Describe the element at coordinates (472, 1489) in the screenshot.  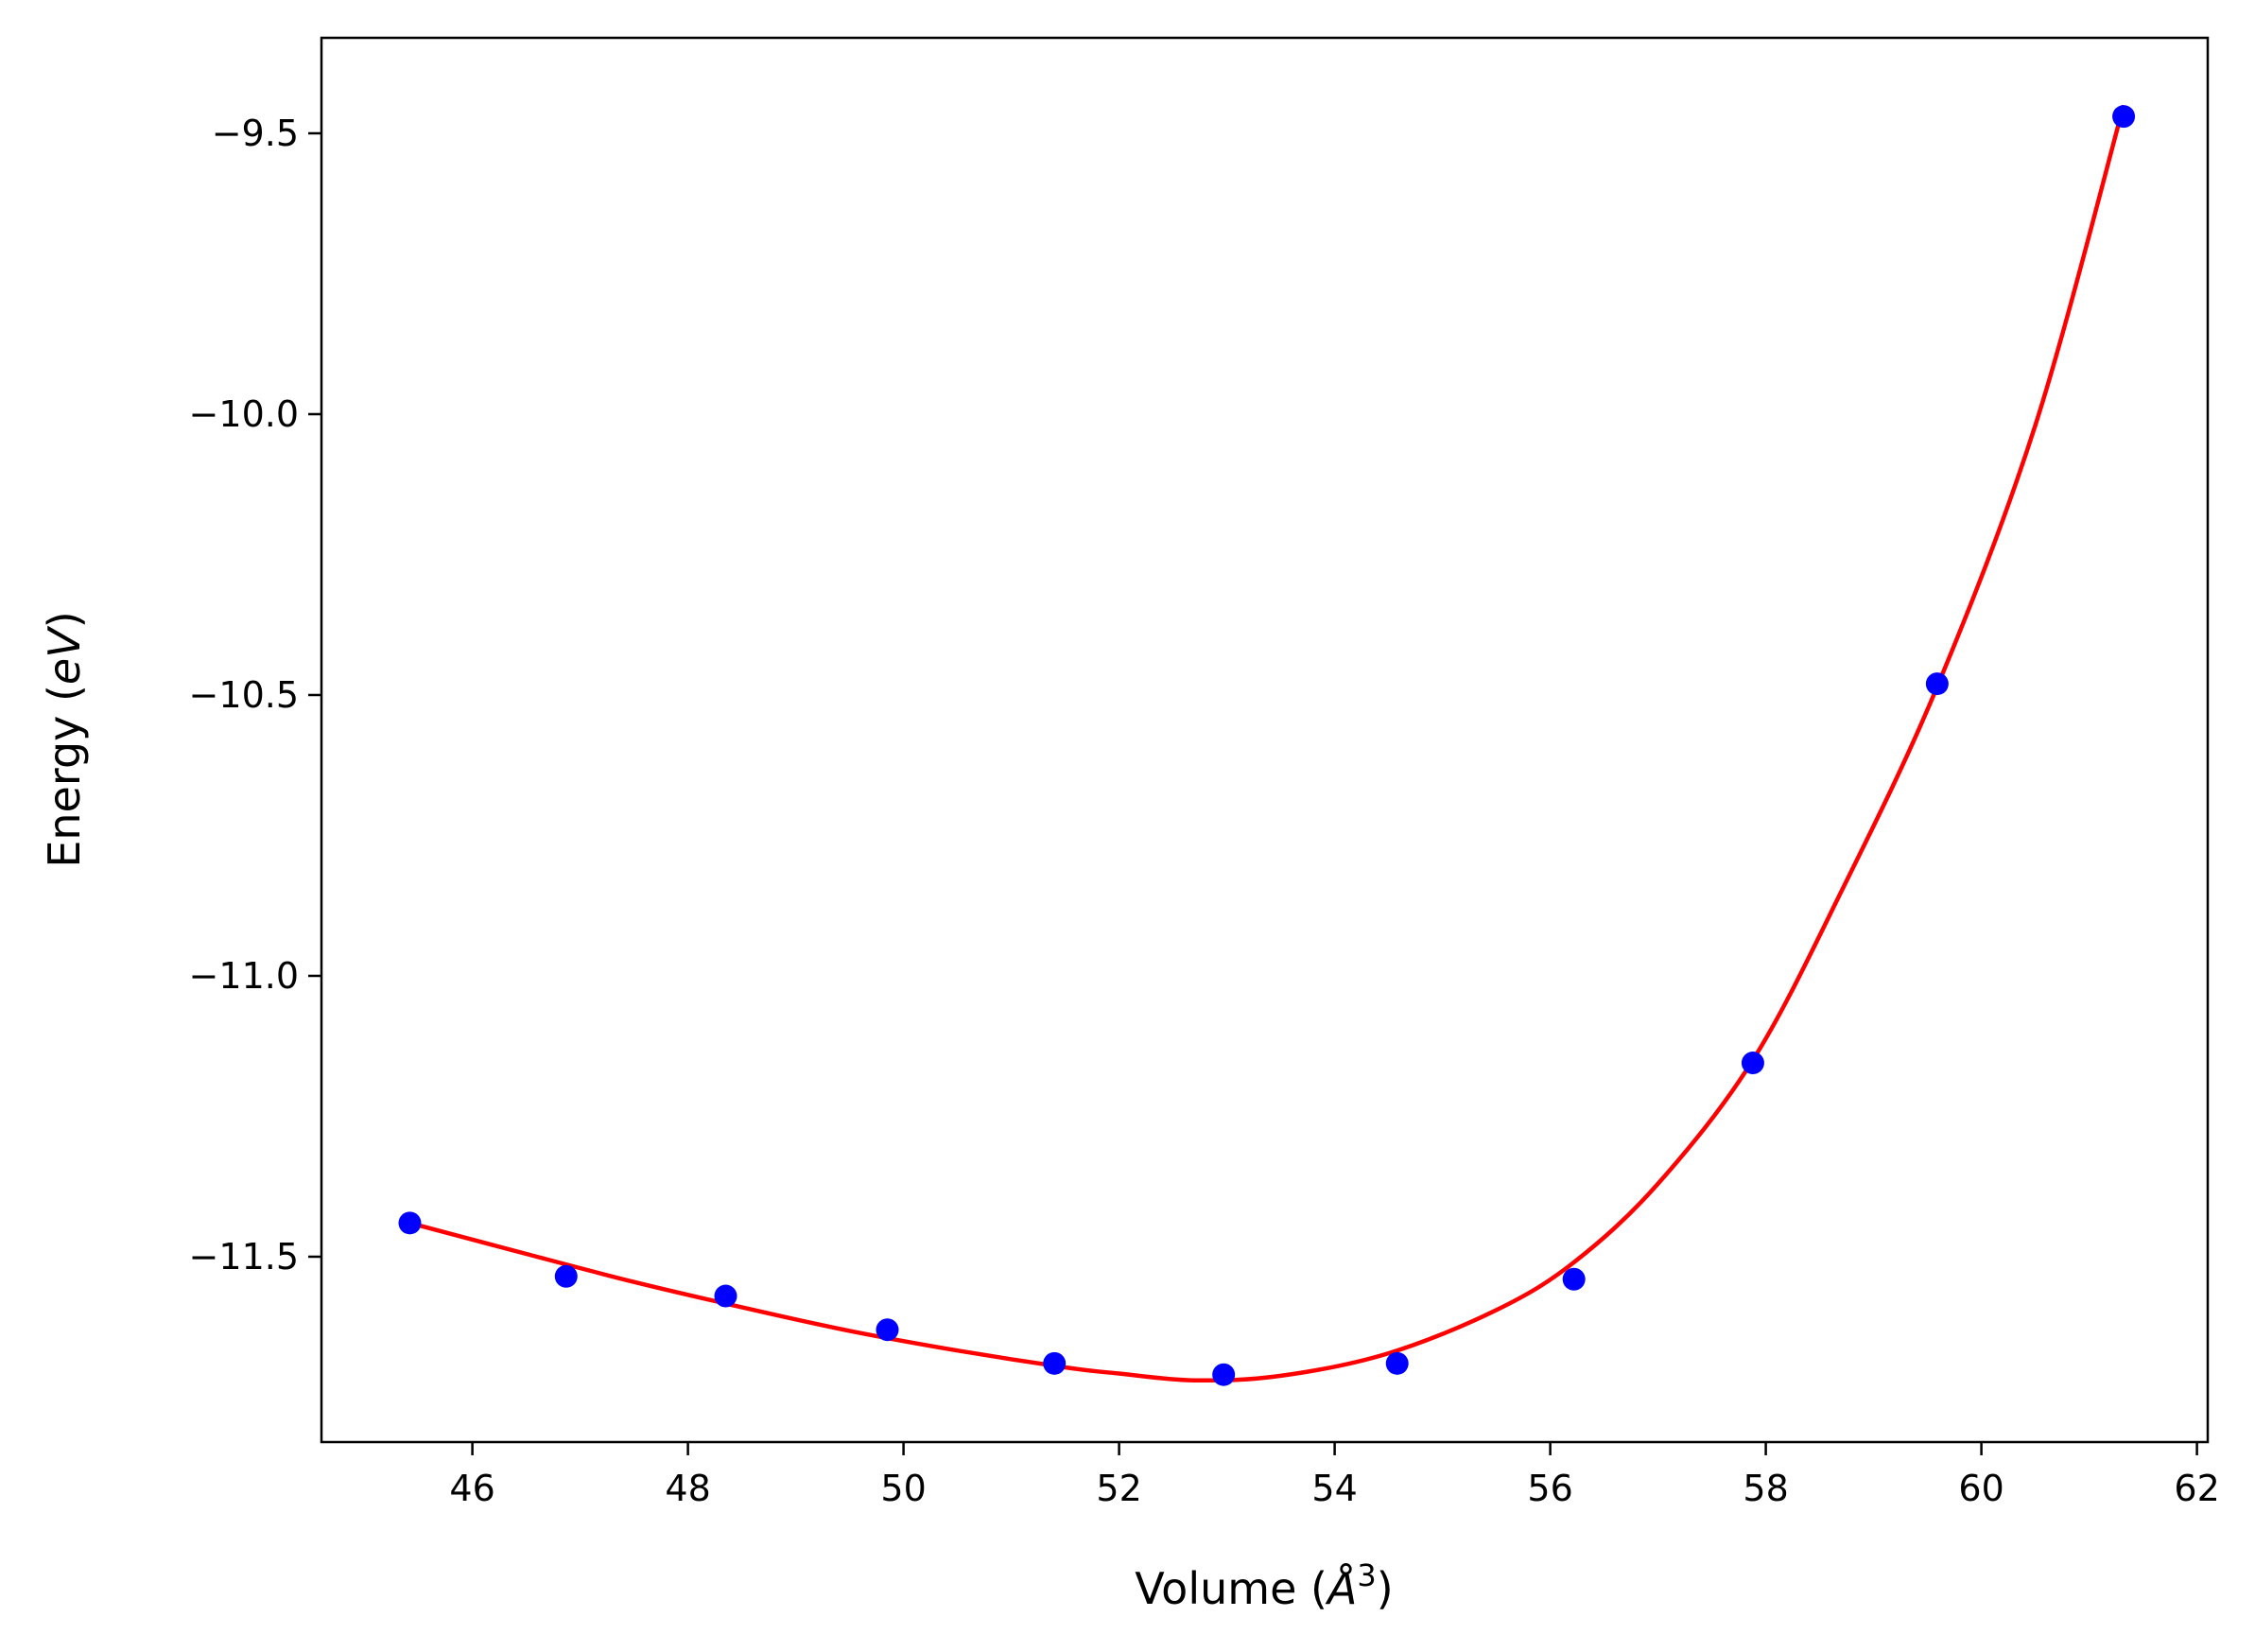
I see `x-tick-label: 46` at that location.